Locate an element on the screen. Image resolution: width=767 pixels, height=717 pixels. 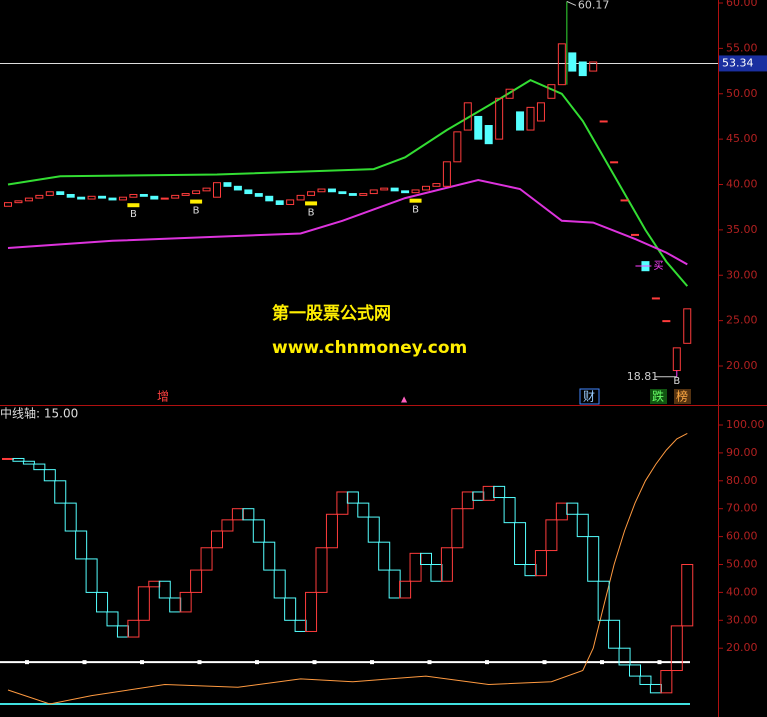
tag: 榜 is located at coordinates (682, 396).